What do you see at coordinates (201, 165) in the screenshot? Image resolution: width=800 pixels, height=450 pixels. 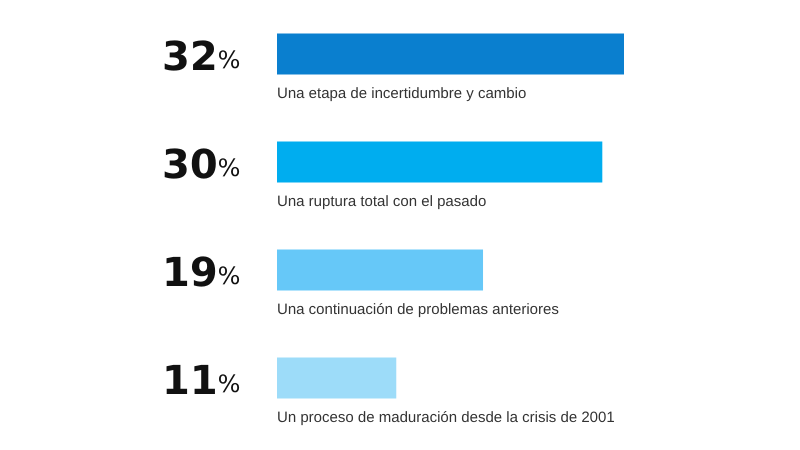 I see `data-label: 30%` at bounding box center [201, 165].